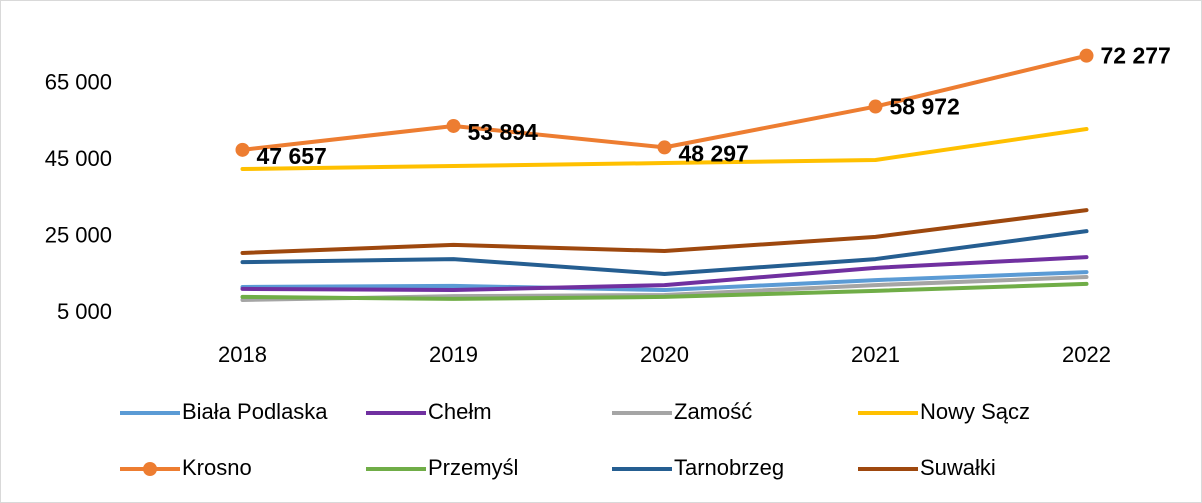 This screenshot has width=1202, height=503. I want to click on y-tick-label: 5 000, so click(84, 311).